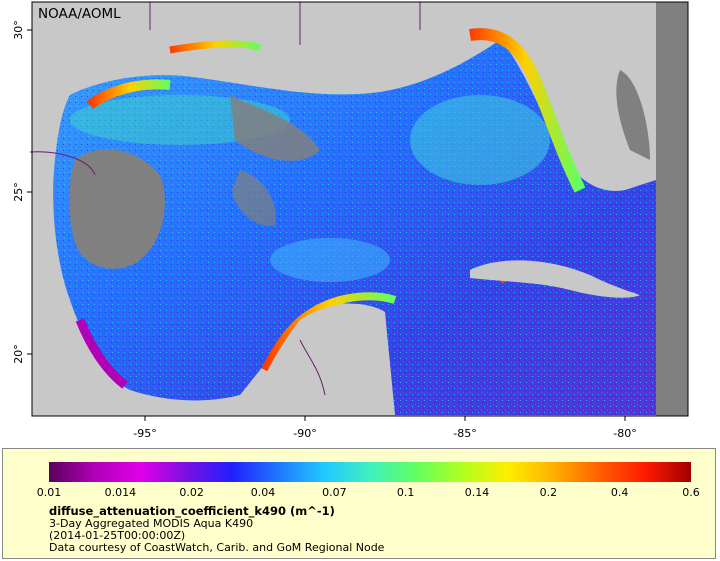 The image size is (720, 561). What do you see at coordinates (120, 492) in the screenshot?
I see `colorbar-tick-label: 0.014` at bounding box center [120, 492].